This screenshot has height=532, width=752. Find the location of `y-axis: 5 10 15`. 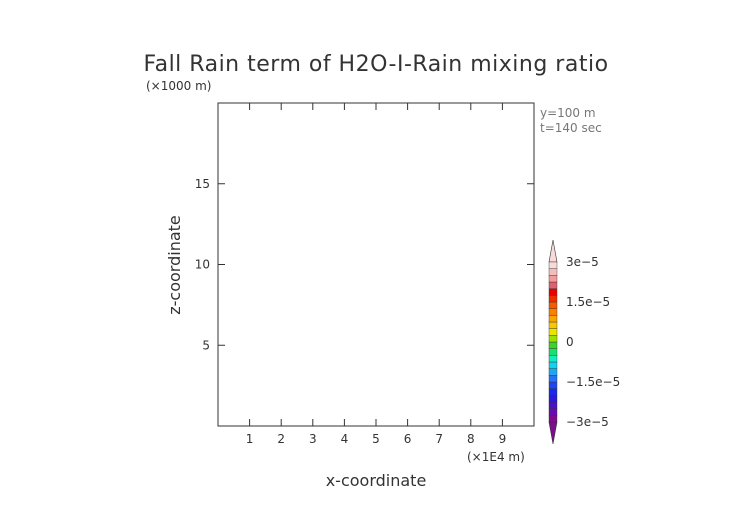

y-axis: 5 10 15 is located at coordinates (364, 264).